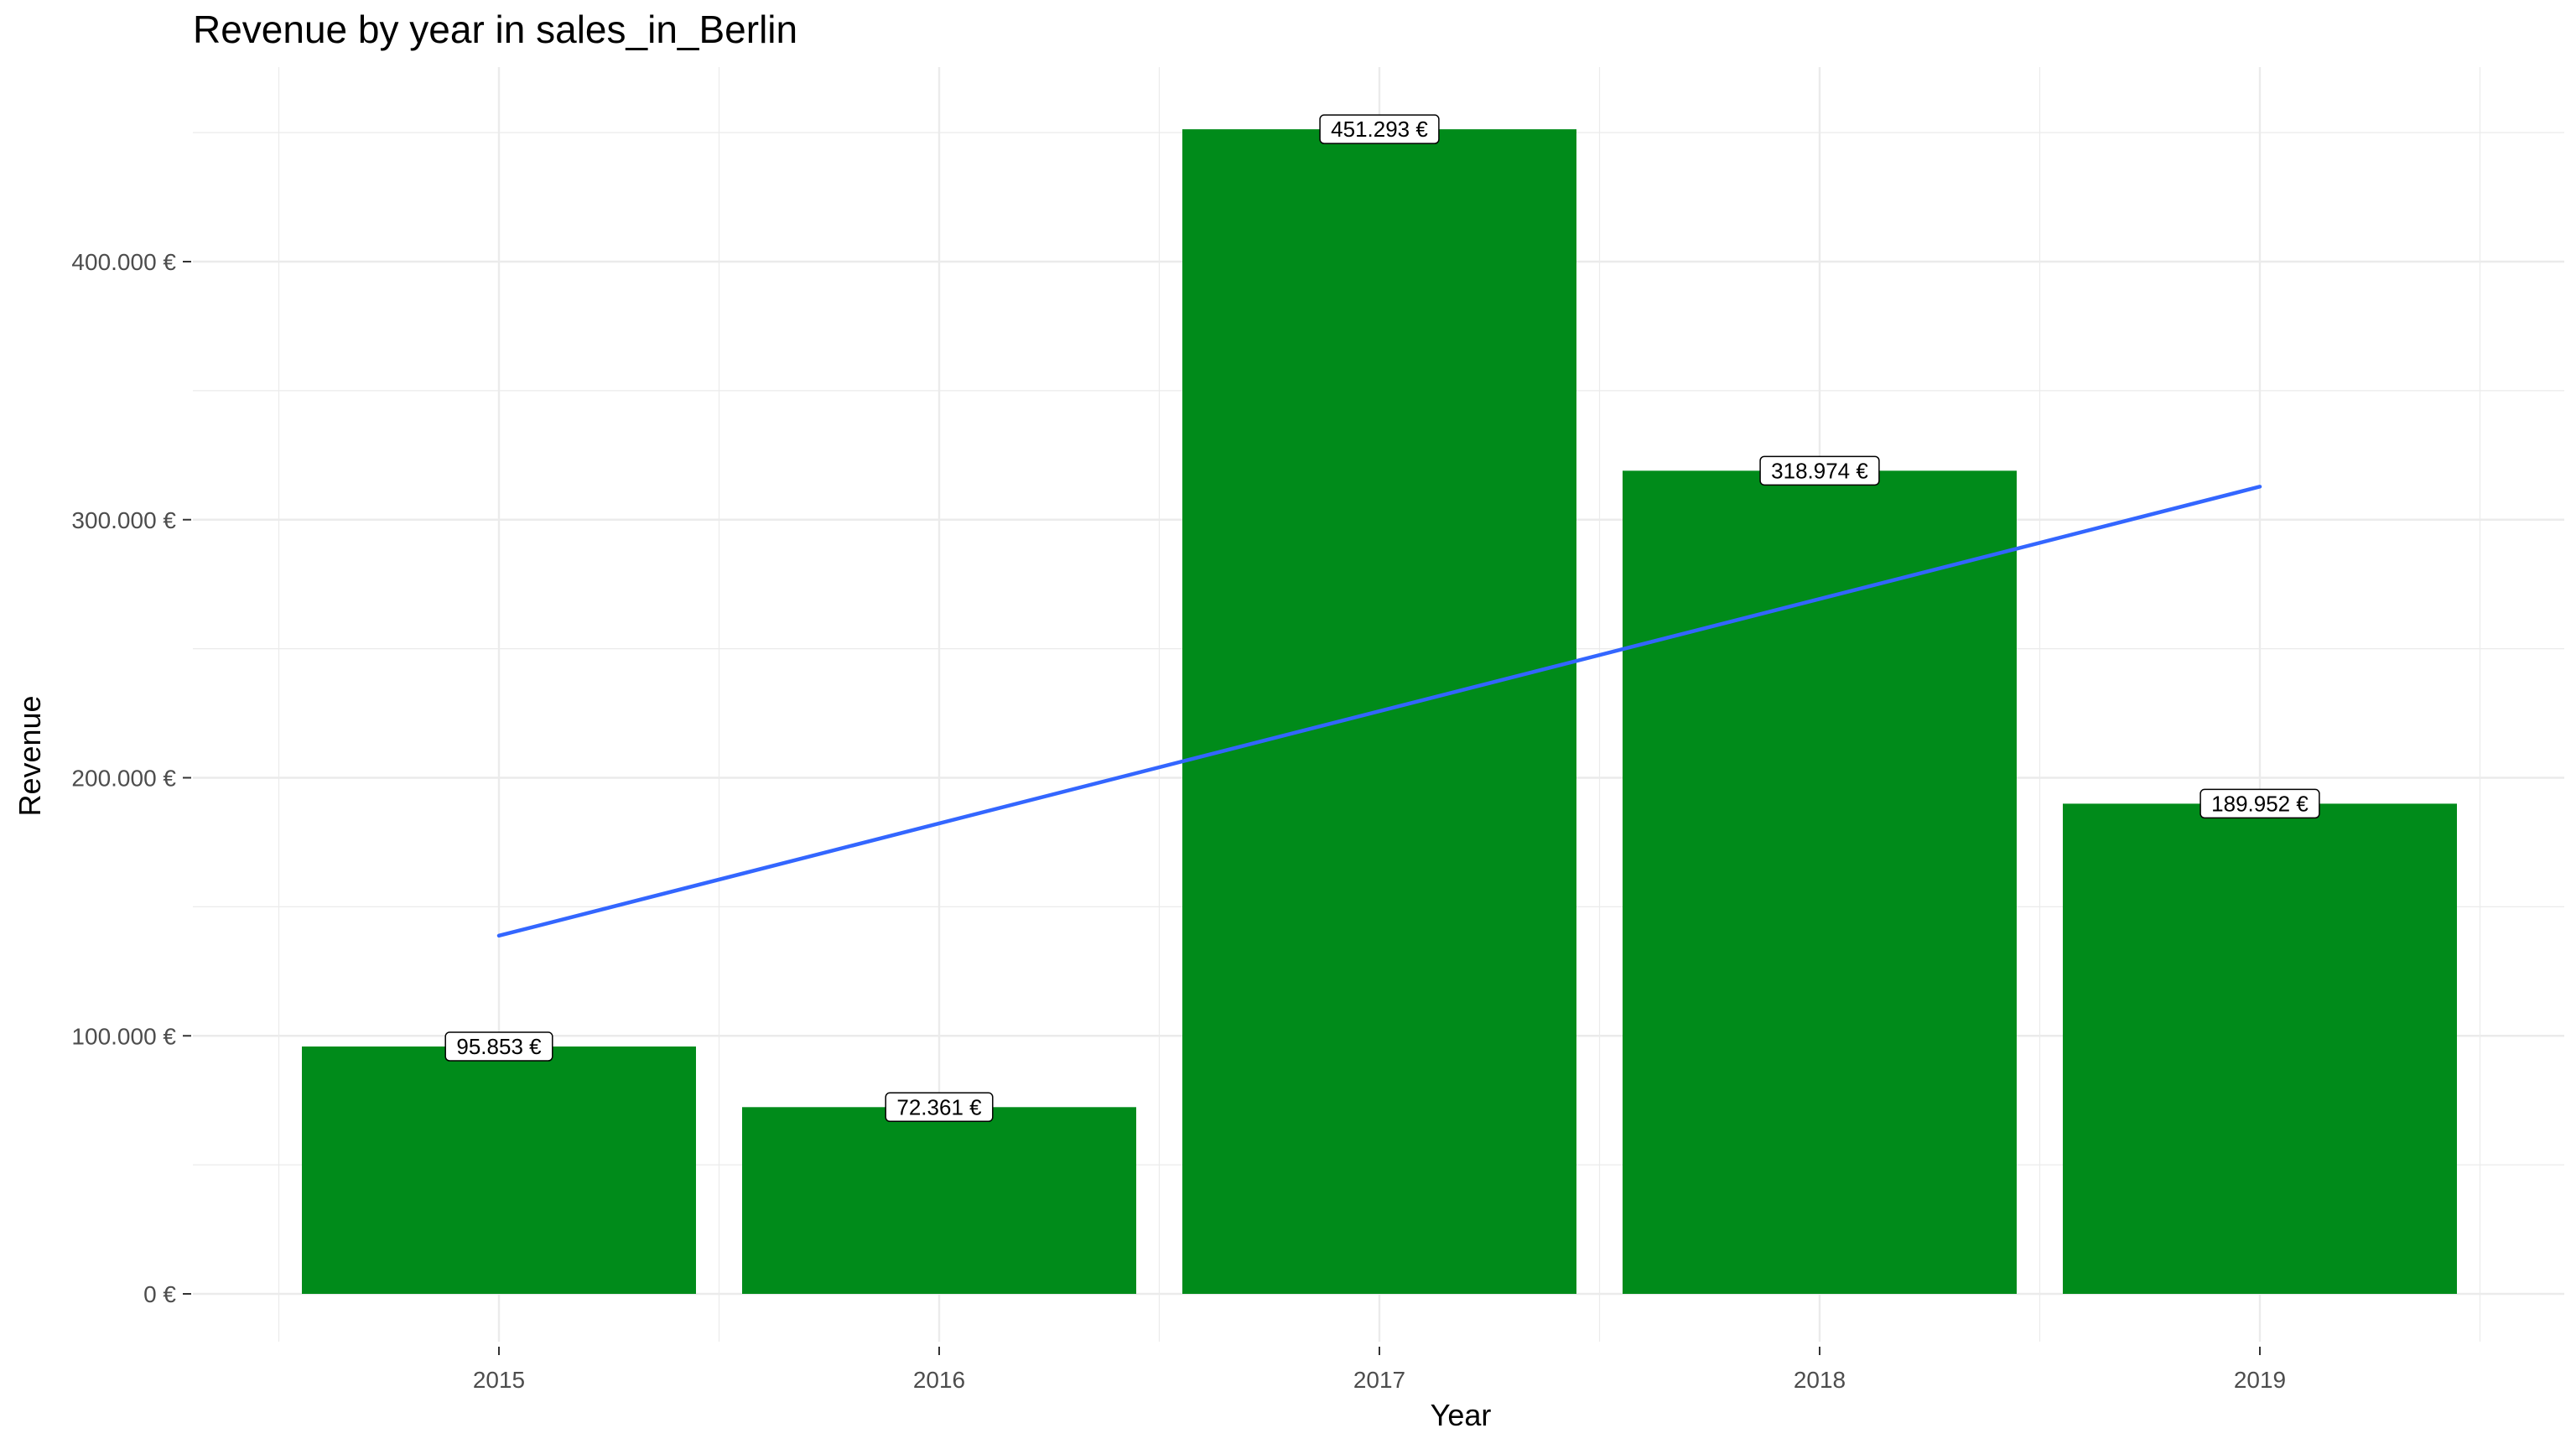  I want to click on y-tick-label: 200.000 €, so click(123, 779).